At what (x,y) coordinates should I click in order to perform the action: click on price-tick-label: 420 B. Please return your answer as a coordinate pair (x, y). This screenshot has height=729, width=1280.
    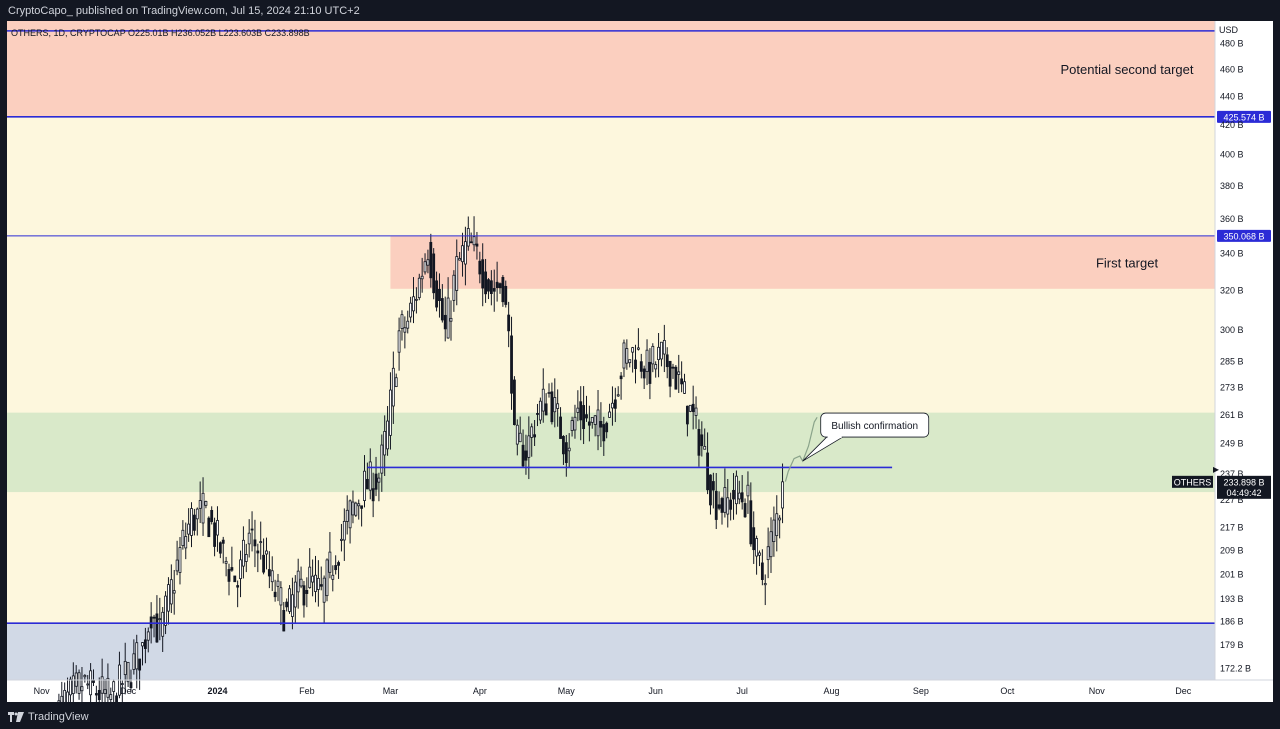
    Looking at the image, I should click on (1232, 125).